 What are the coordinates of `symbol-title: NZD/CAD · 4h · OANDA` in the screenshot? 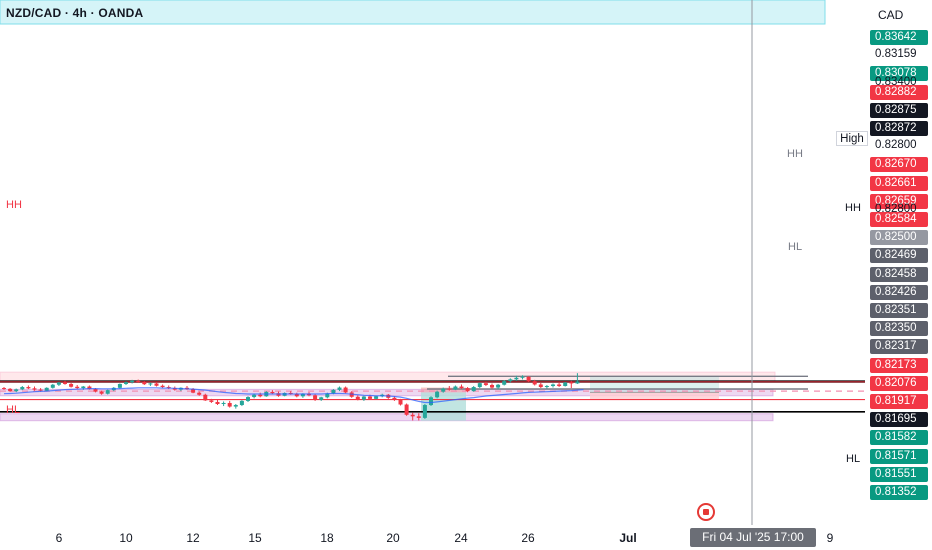 It's located at (75, 13).